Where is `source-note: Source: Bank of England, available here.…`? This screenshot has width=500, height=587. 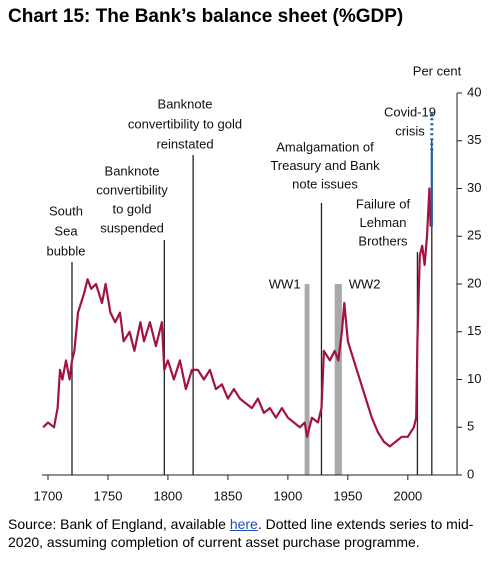 source-note: Source: Bank of England, available here.… is located at coordinates (250, 533).